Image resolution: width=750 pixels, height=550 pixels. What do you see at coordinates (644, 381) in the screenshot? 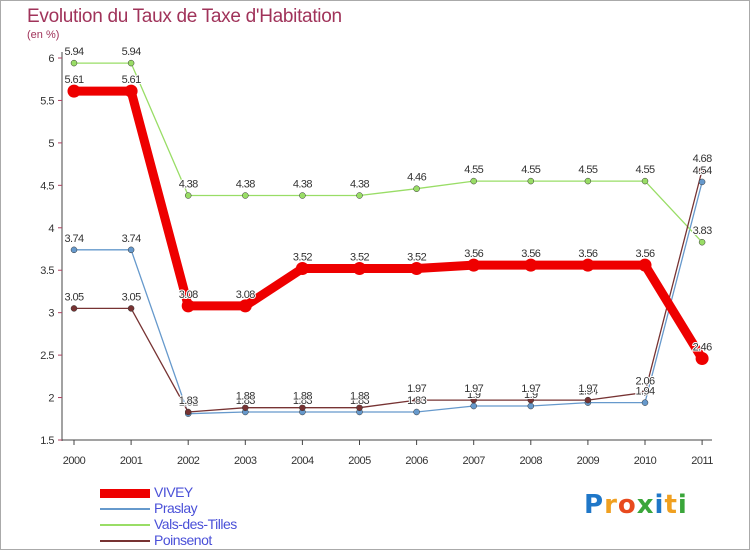
I see `data-label: 2.06` at bounding box center [644, 381].